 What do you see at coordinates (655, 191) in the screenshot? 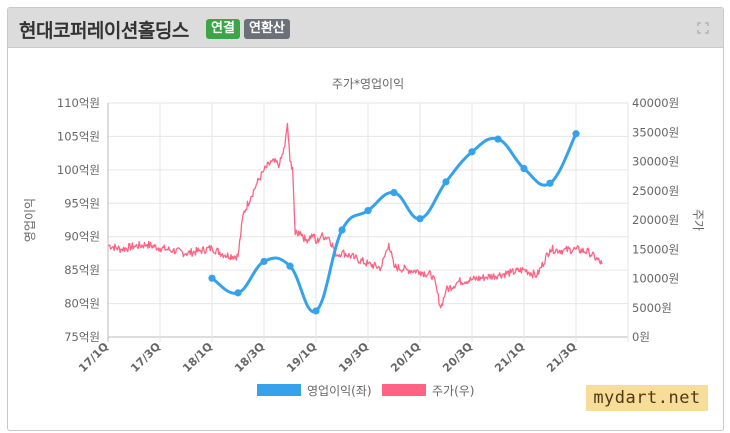
I see `y-right-tick-label: 25000원` at bounding box center [655, 191].